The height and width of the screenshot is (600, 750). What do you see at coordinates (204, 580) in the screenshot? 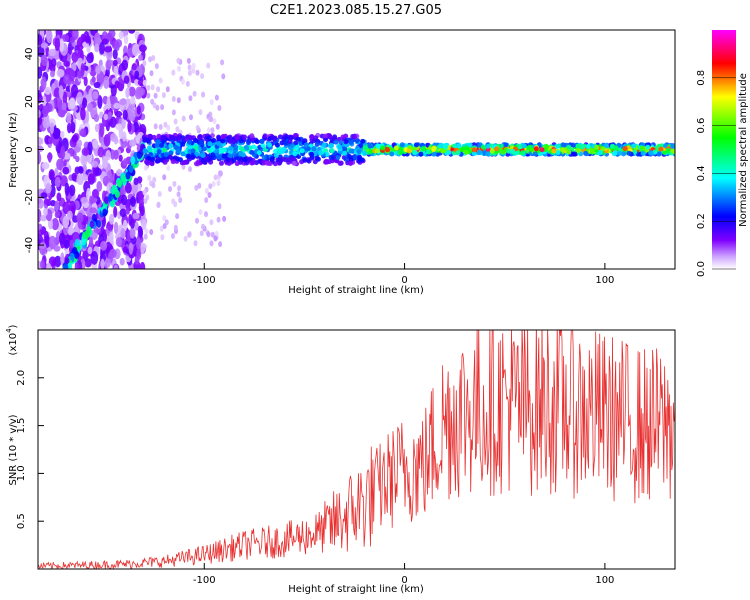
I see `snr-xtick-label-0: -100` at bounding box center [204, 580].